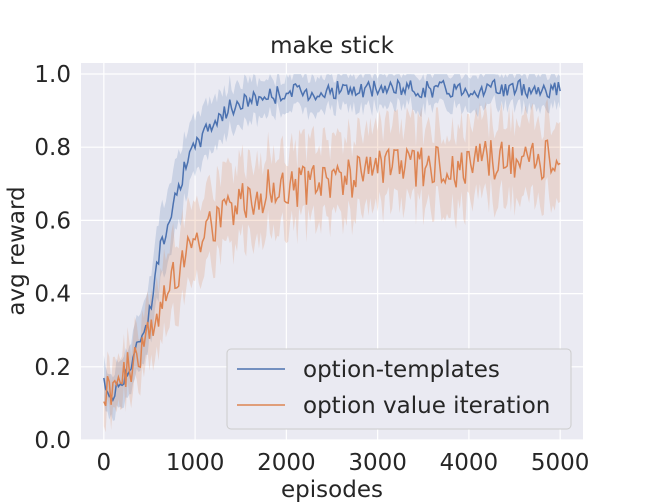  What do you see at coordinates (52, 258) in the screenshot?
I see `y-tick-labels: 0.0 0.2 0.4 0.6 0.8 1.0` at bounding box center [52, 258].